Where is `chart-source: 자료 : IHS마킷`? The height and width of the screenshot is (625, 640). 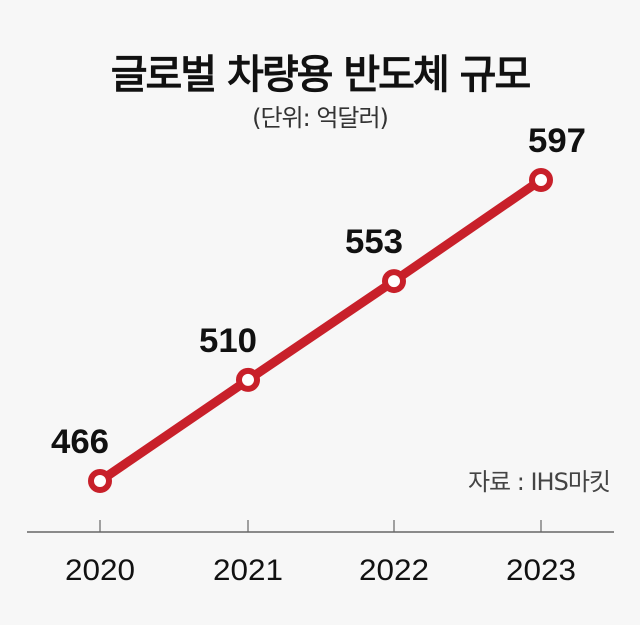 chart-source: 자료 : IHS마킷 is located at coordinates (539, 482).